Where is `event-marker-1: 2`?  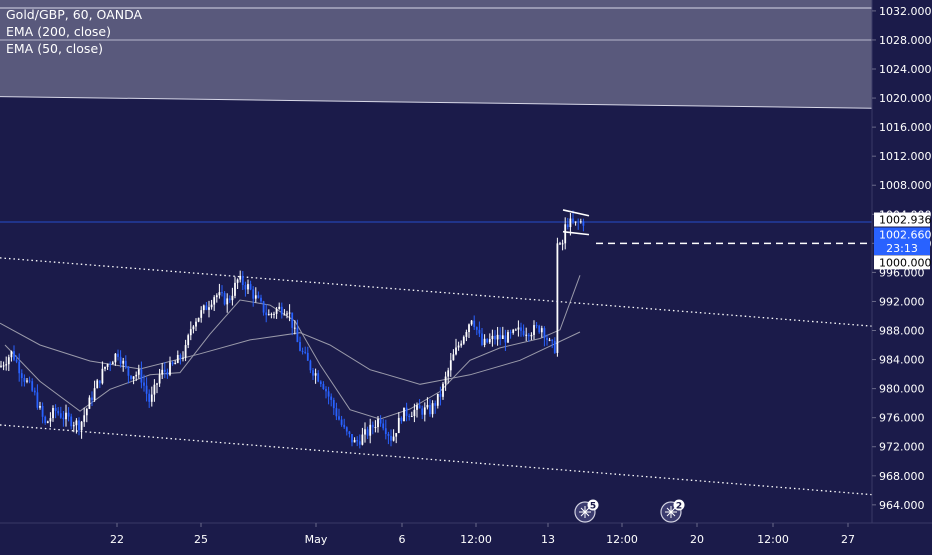
event-marker-1: 2 is located at coordinates (672, 511).